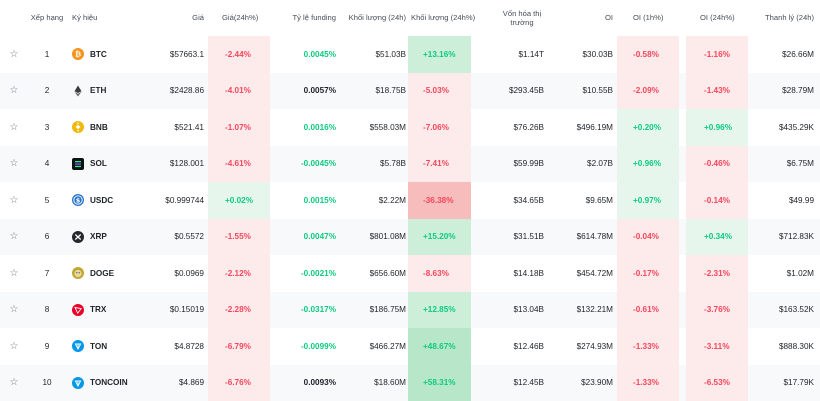 This screenshot has width=820, height=401. I want to click on oi-1h-cell: +0.20%, so click(648, 127).